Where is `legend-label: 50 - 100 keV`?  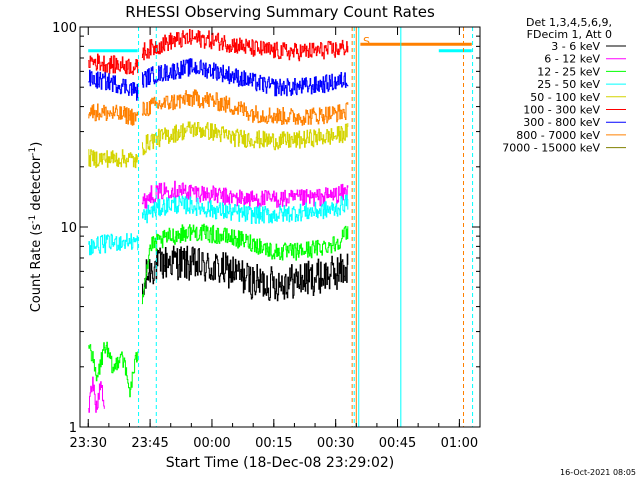
legend-label: 50 - 100 keV is located at coordinates (565, 97).